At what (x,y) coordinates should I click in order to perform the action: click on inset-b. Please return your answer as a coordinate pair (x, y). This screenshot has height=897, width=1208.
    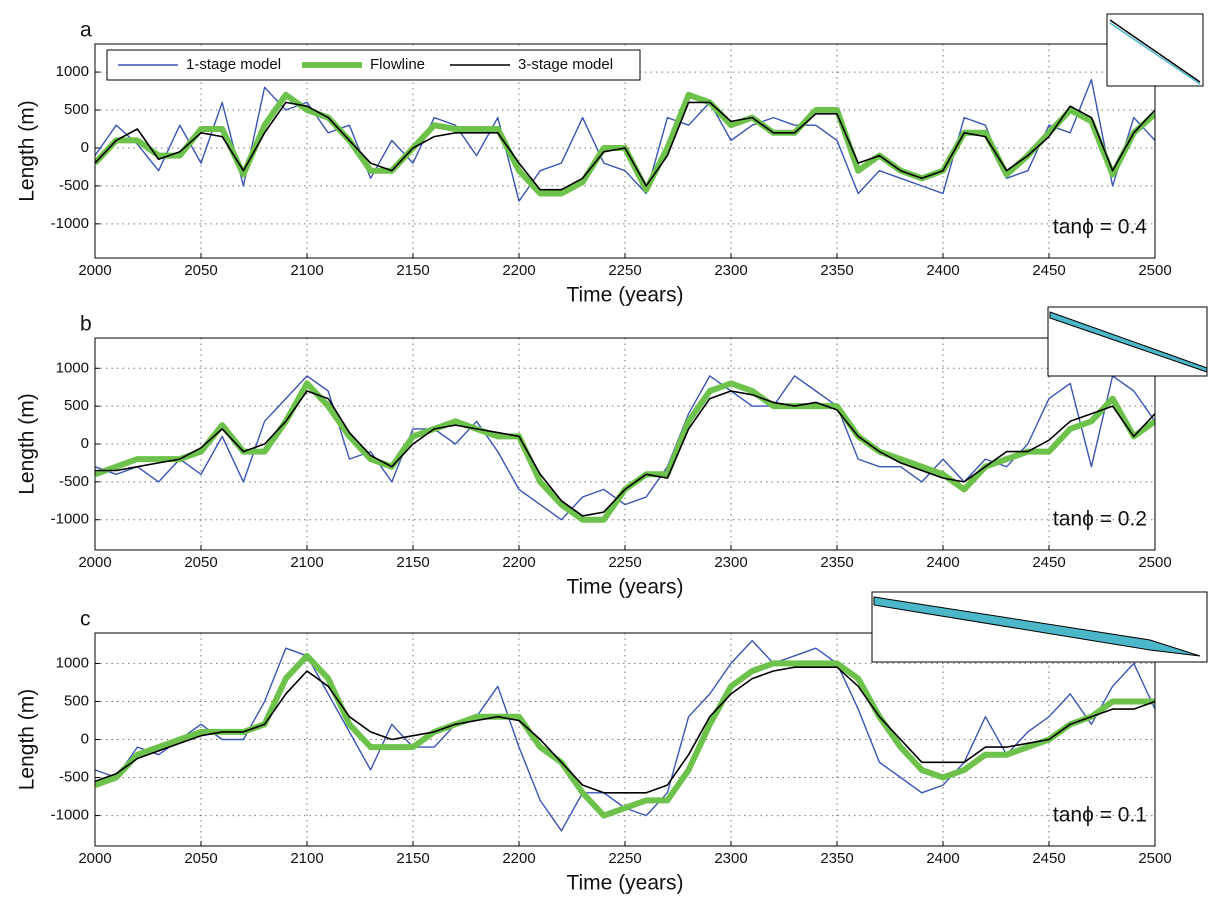
    Looking at the image, I should click on (1127, 341).